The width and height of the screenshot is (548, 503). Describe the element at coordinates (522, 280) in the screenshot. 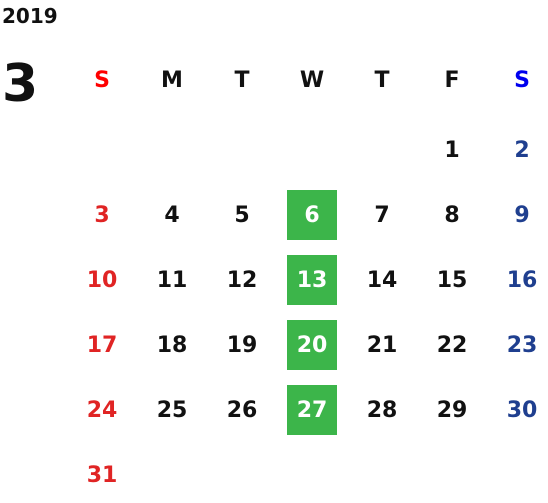

I see `day-cell: 16` at that location.